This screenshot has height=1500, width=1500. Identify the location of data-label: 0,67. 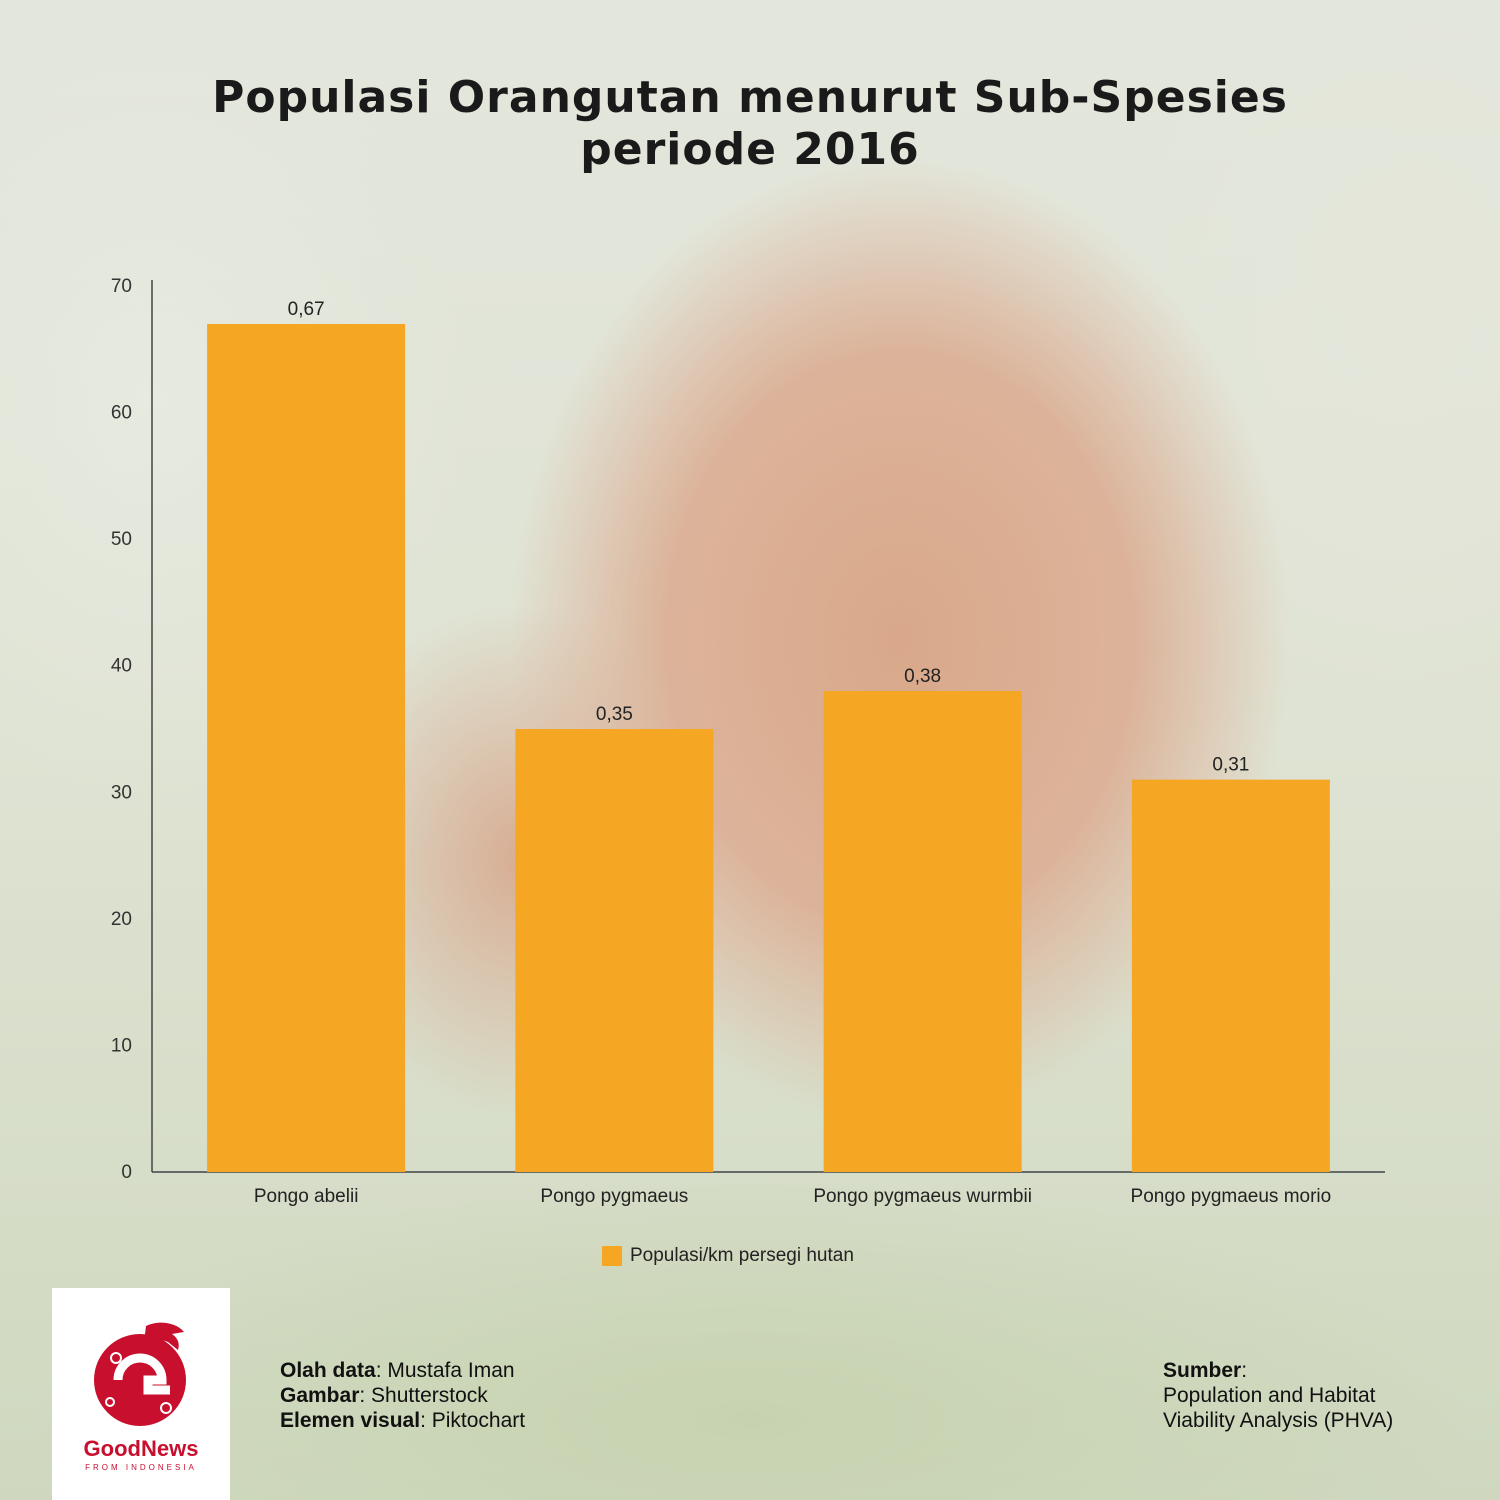
(306, 309).